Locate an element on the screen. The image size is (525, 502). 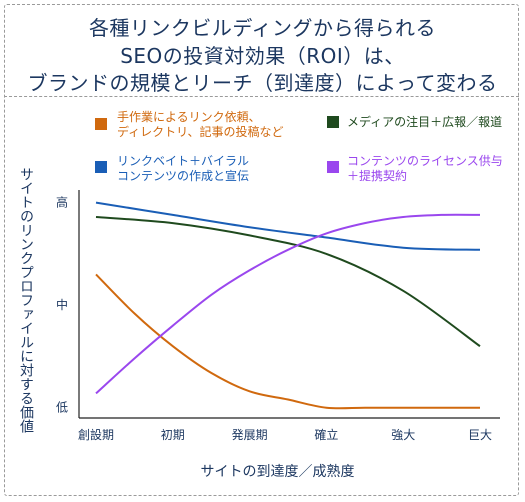
y-tick-label: 中 is located at coordinates (62, 304).